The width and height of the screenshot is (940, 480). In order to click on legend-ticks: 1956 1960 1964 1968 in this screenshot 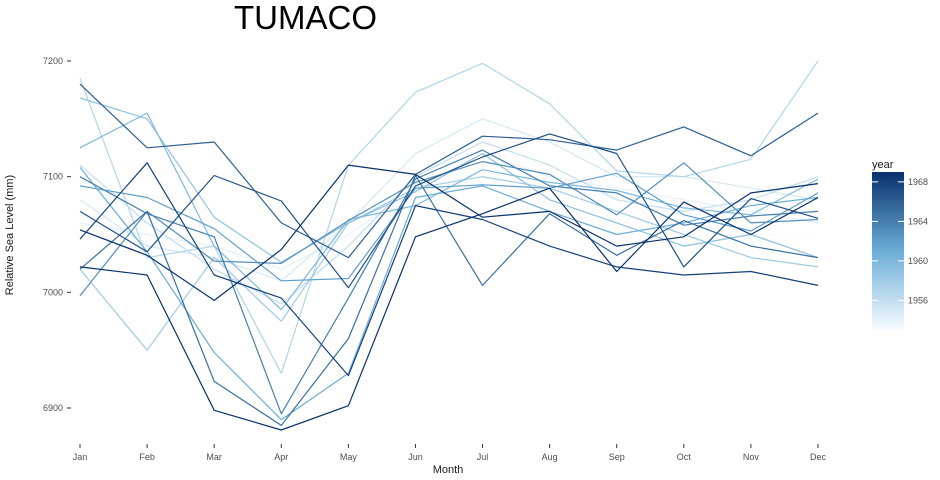, I will do `click(900, 241)`.